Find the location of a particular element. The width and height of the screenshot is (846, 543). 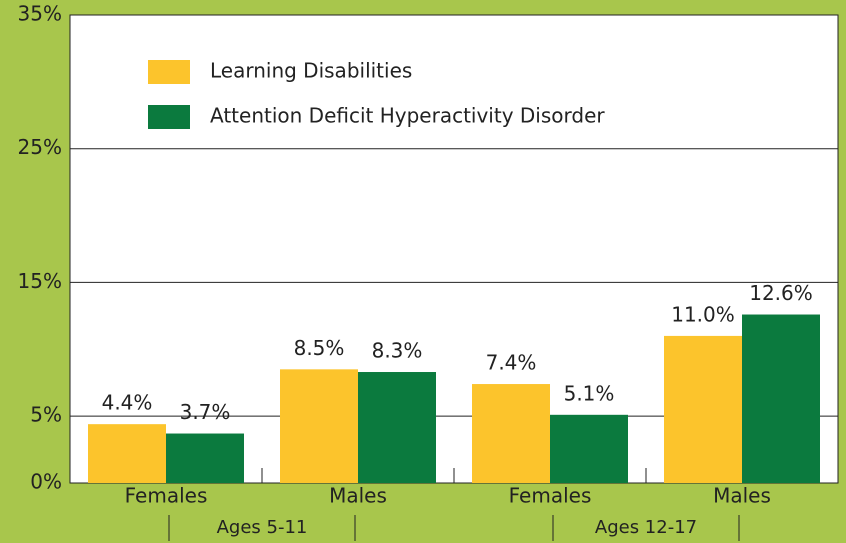

value-label: 5.1% is located at coordinates (589, 393).